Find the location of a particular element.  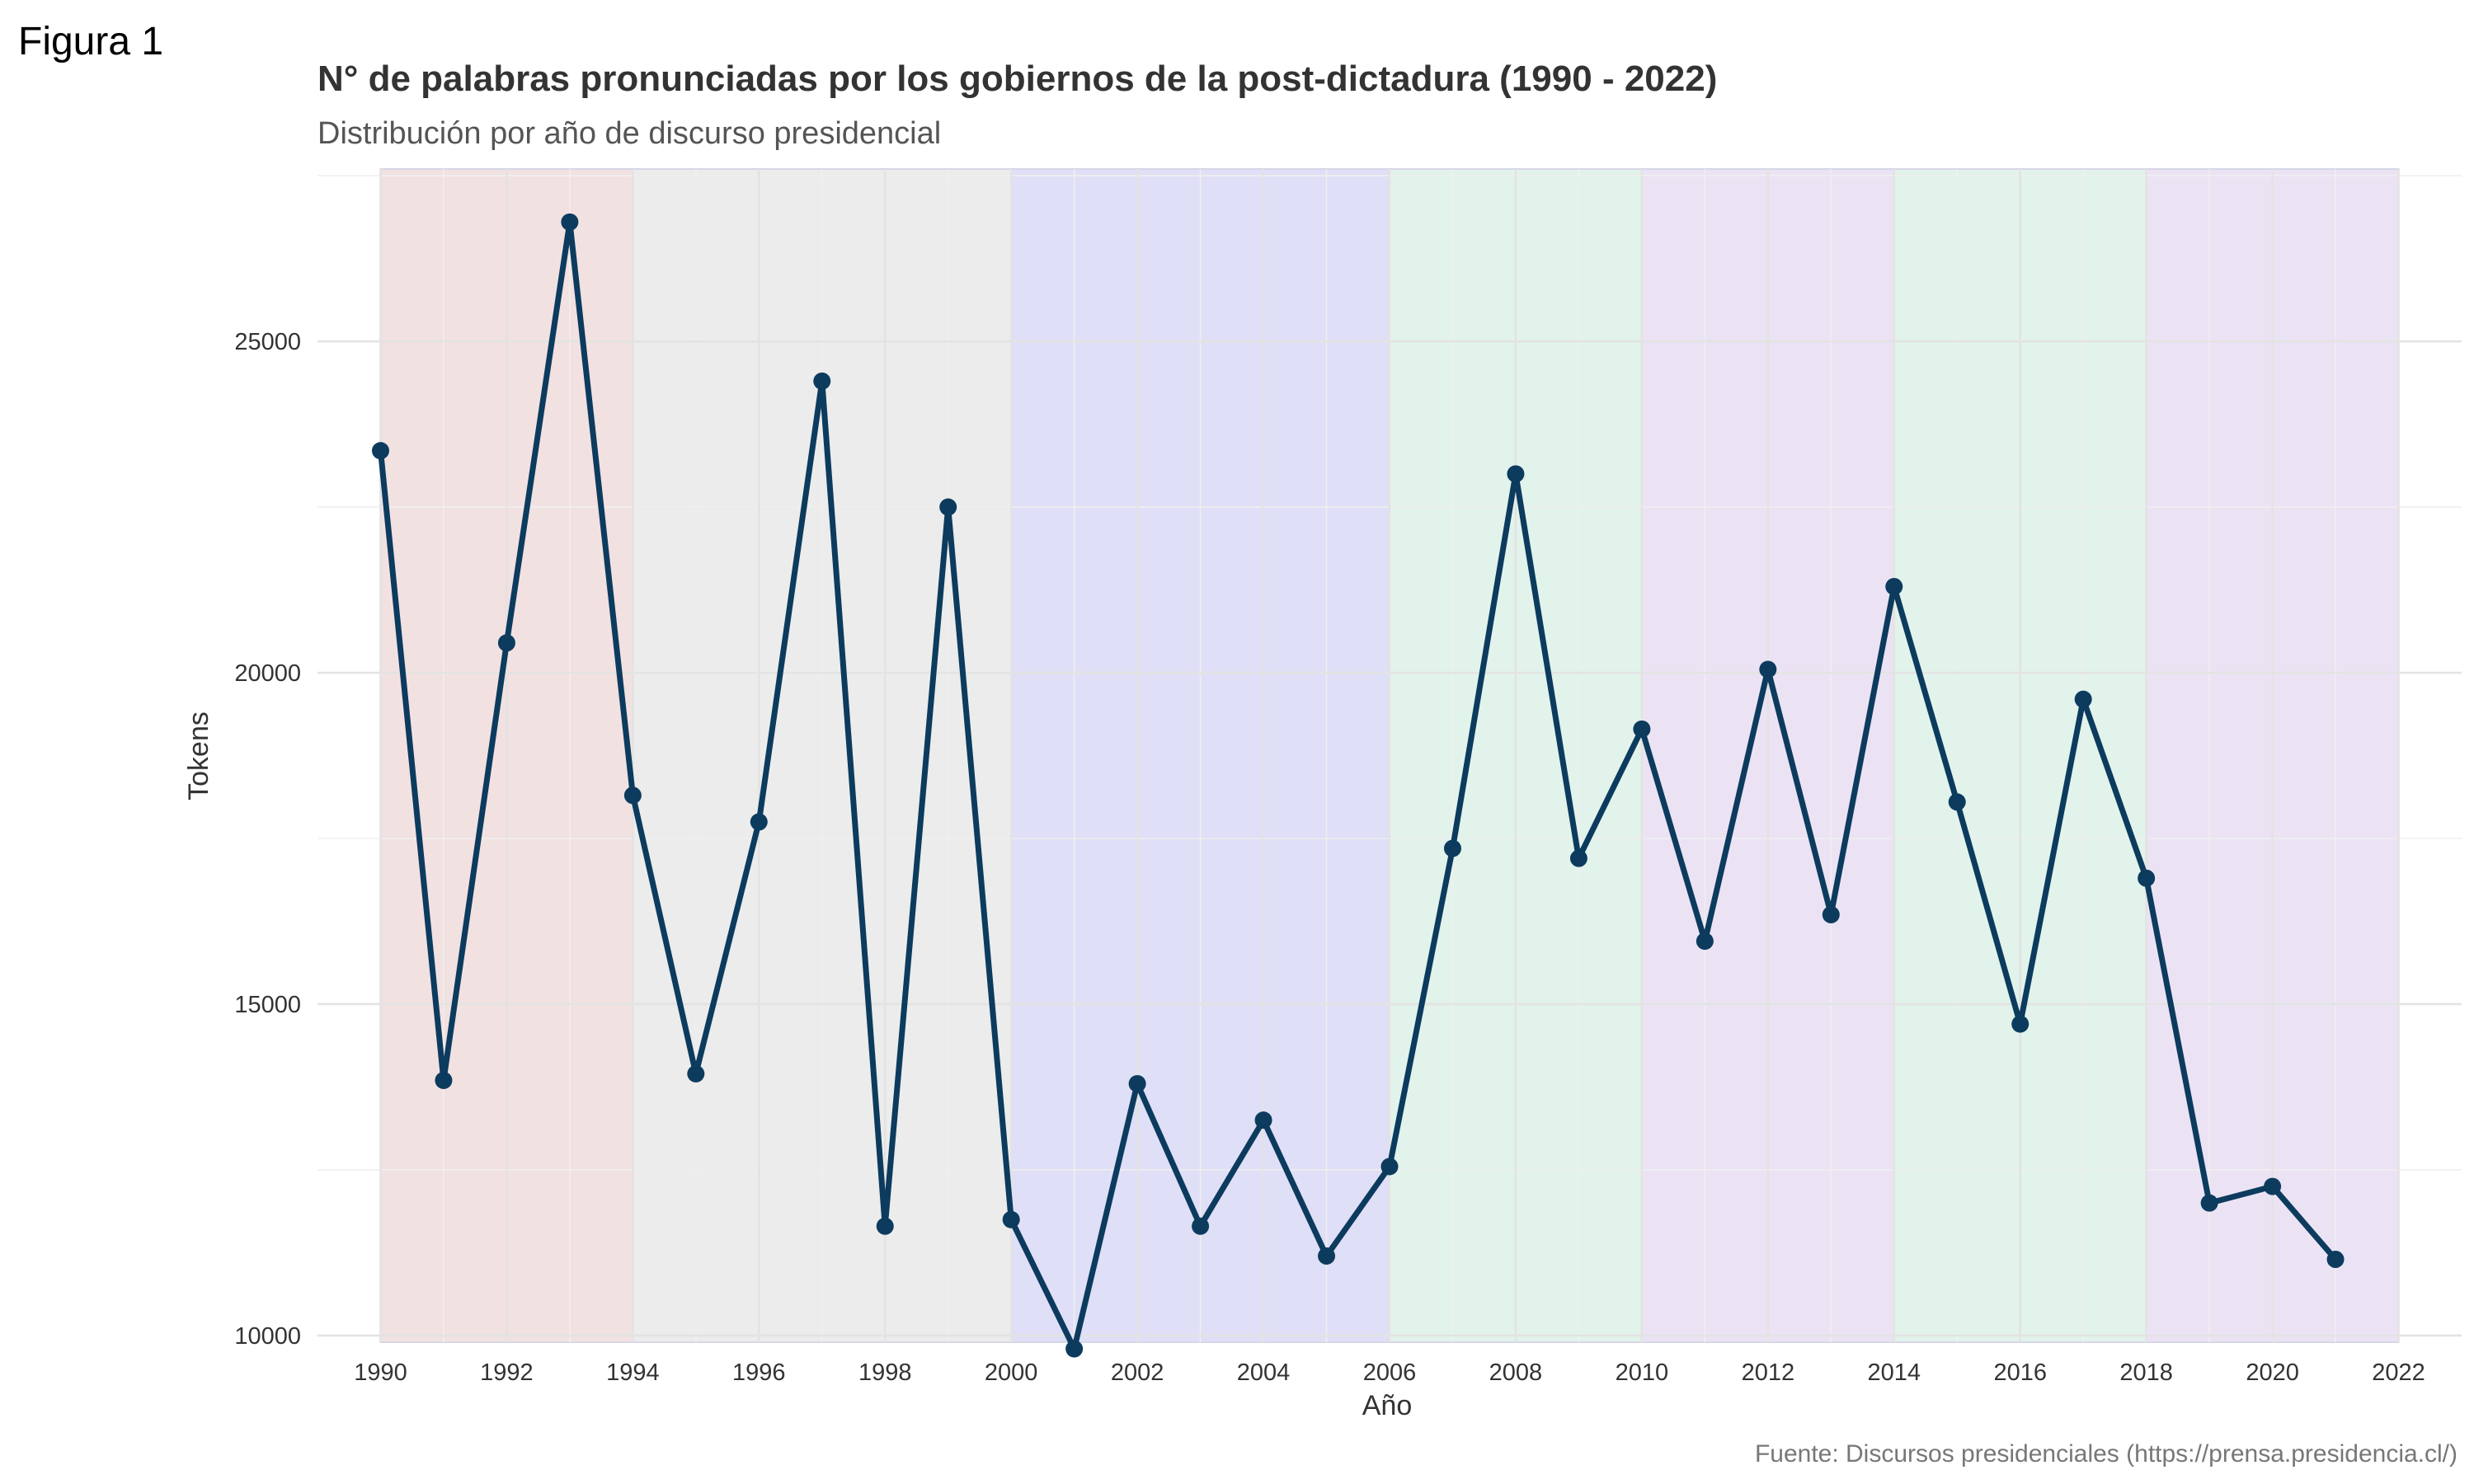

data-point-2016 is located at coordinates (2020, 1024).